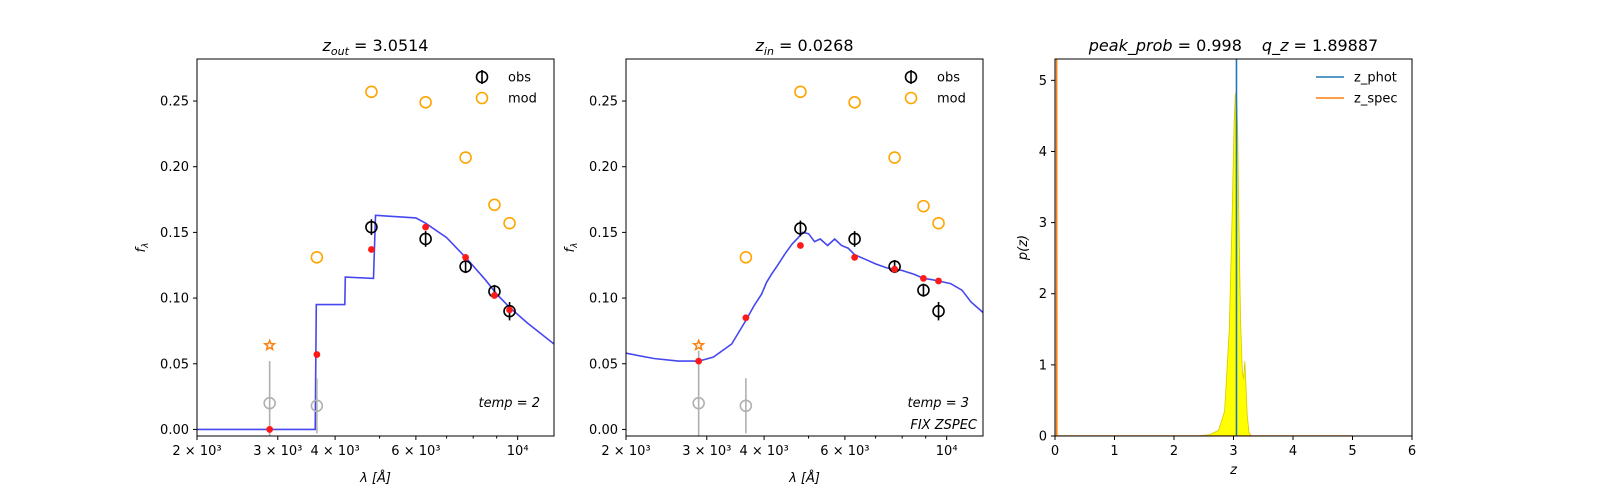 The height and width of the screenshot is (500, 1600). I want to click on y-axis-label: p(z), so click(1023, 248).